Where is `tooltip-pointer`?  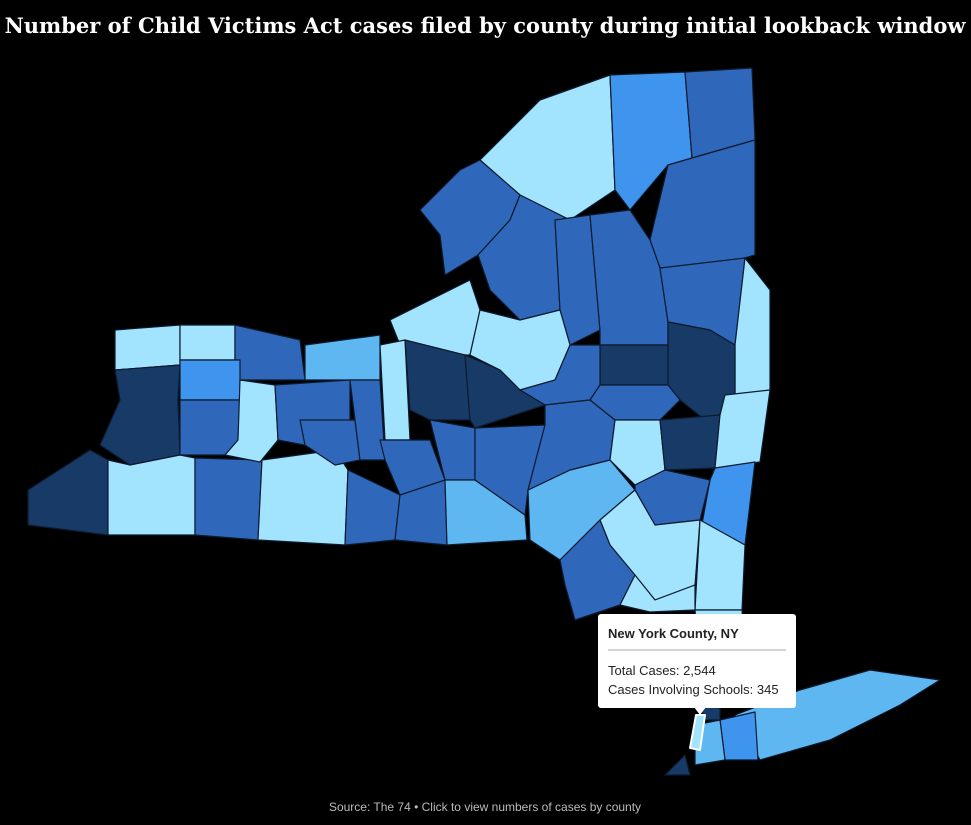 tooltip-pointer is located at coordinates (700, 711).